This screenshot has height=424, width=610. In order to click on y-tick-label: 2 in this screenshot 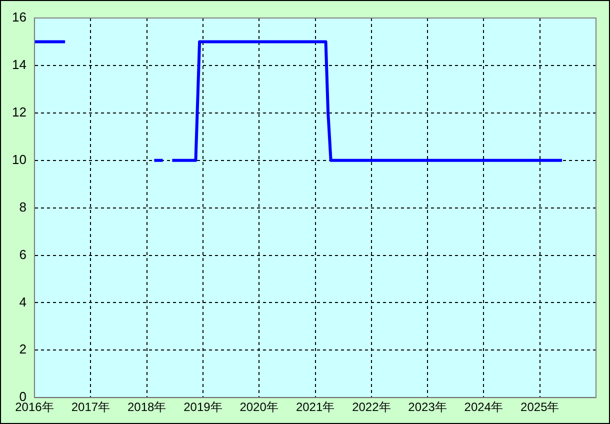, I will do `click(22, 349)`.